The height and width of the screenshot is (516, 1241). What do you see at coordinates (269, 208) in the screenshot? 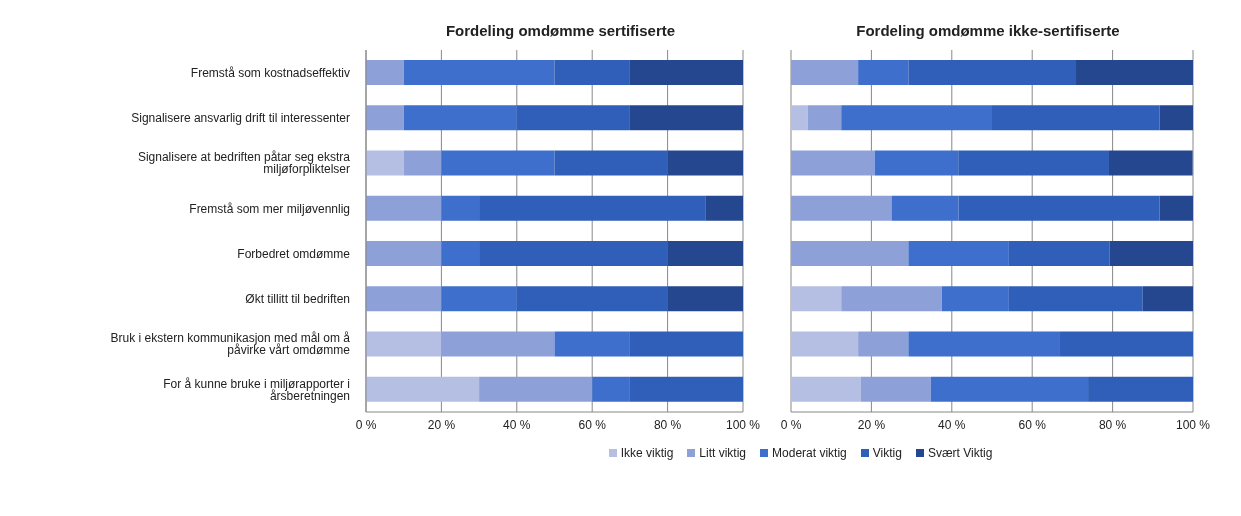
I see `y-tick-label: Fremstå som mer miljøvennlig` at bounding box center [269, 208].